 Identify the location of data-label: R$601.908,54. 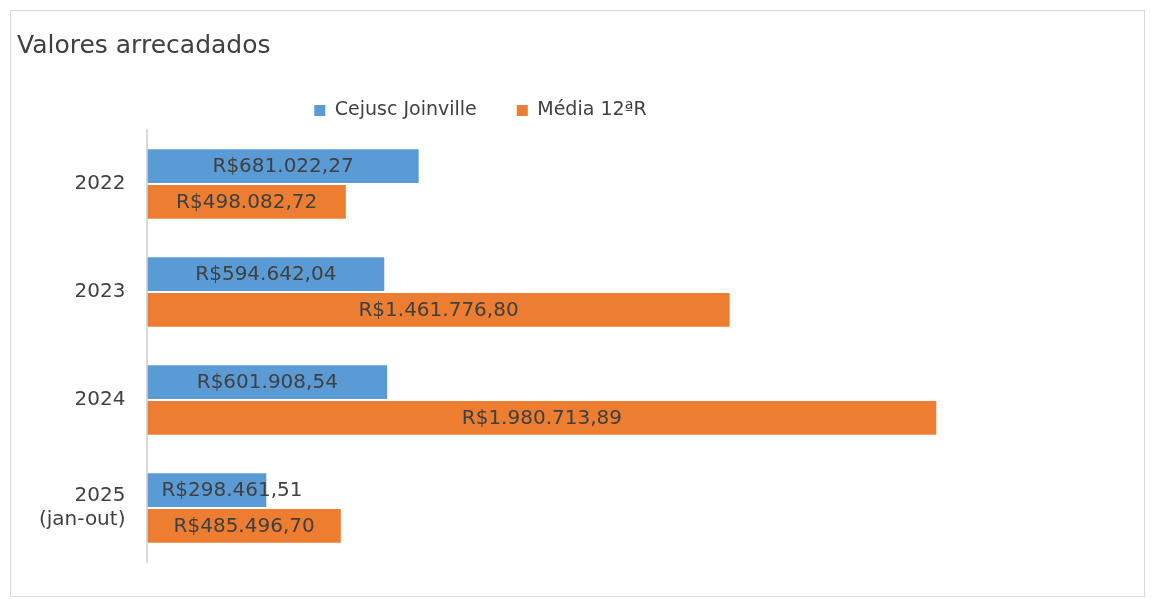
(267, 381).